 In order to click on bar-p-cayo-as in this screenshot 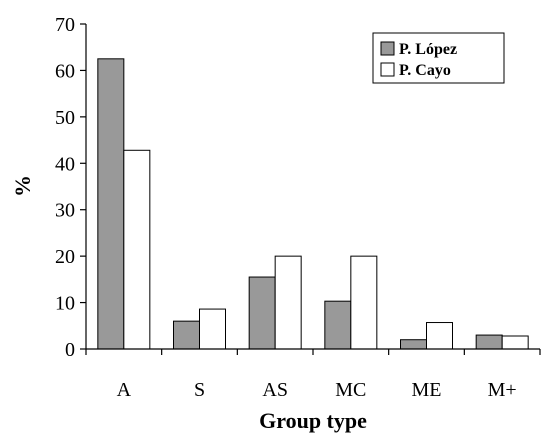, I will do `click(288, 302)`.